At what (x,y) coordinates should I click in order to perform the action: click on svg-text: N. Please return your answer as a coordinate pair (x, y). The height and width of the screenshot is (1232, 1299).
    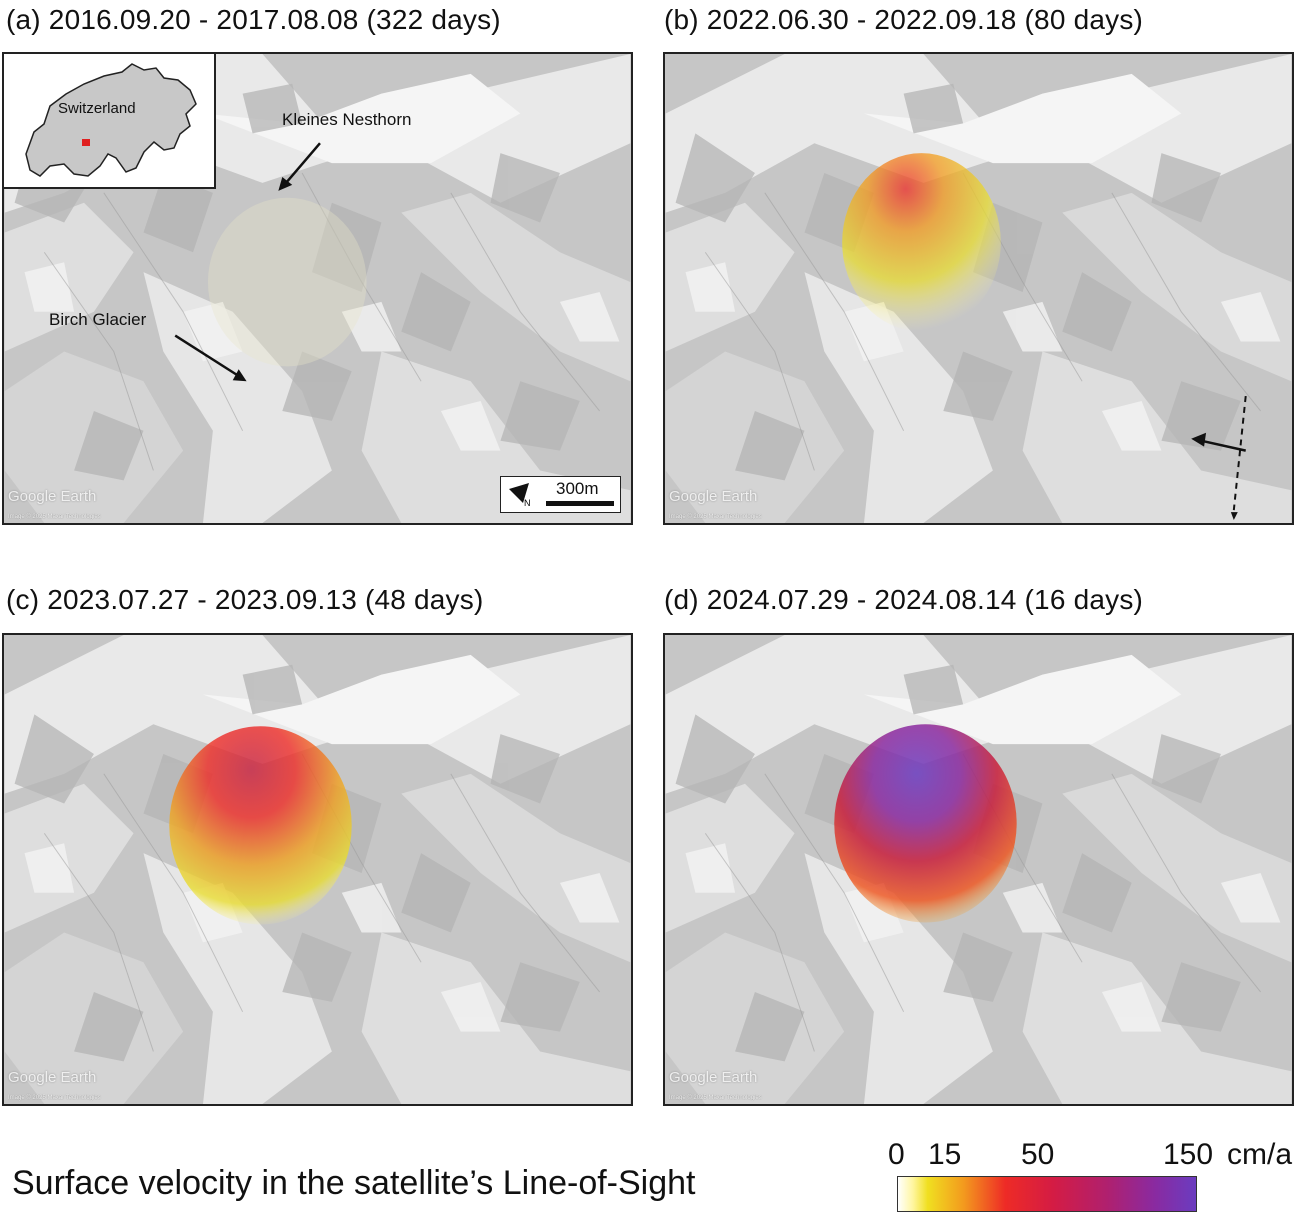
    Looking at the image, I should click on (527, 502).